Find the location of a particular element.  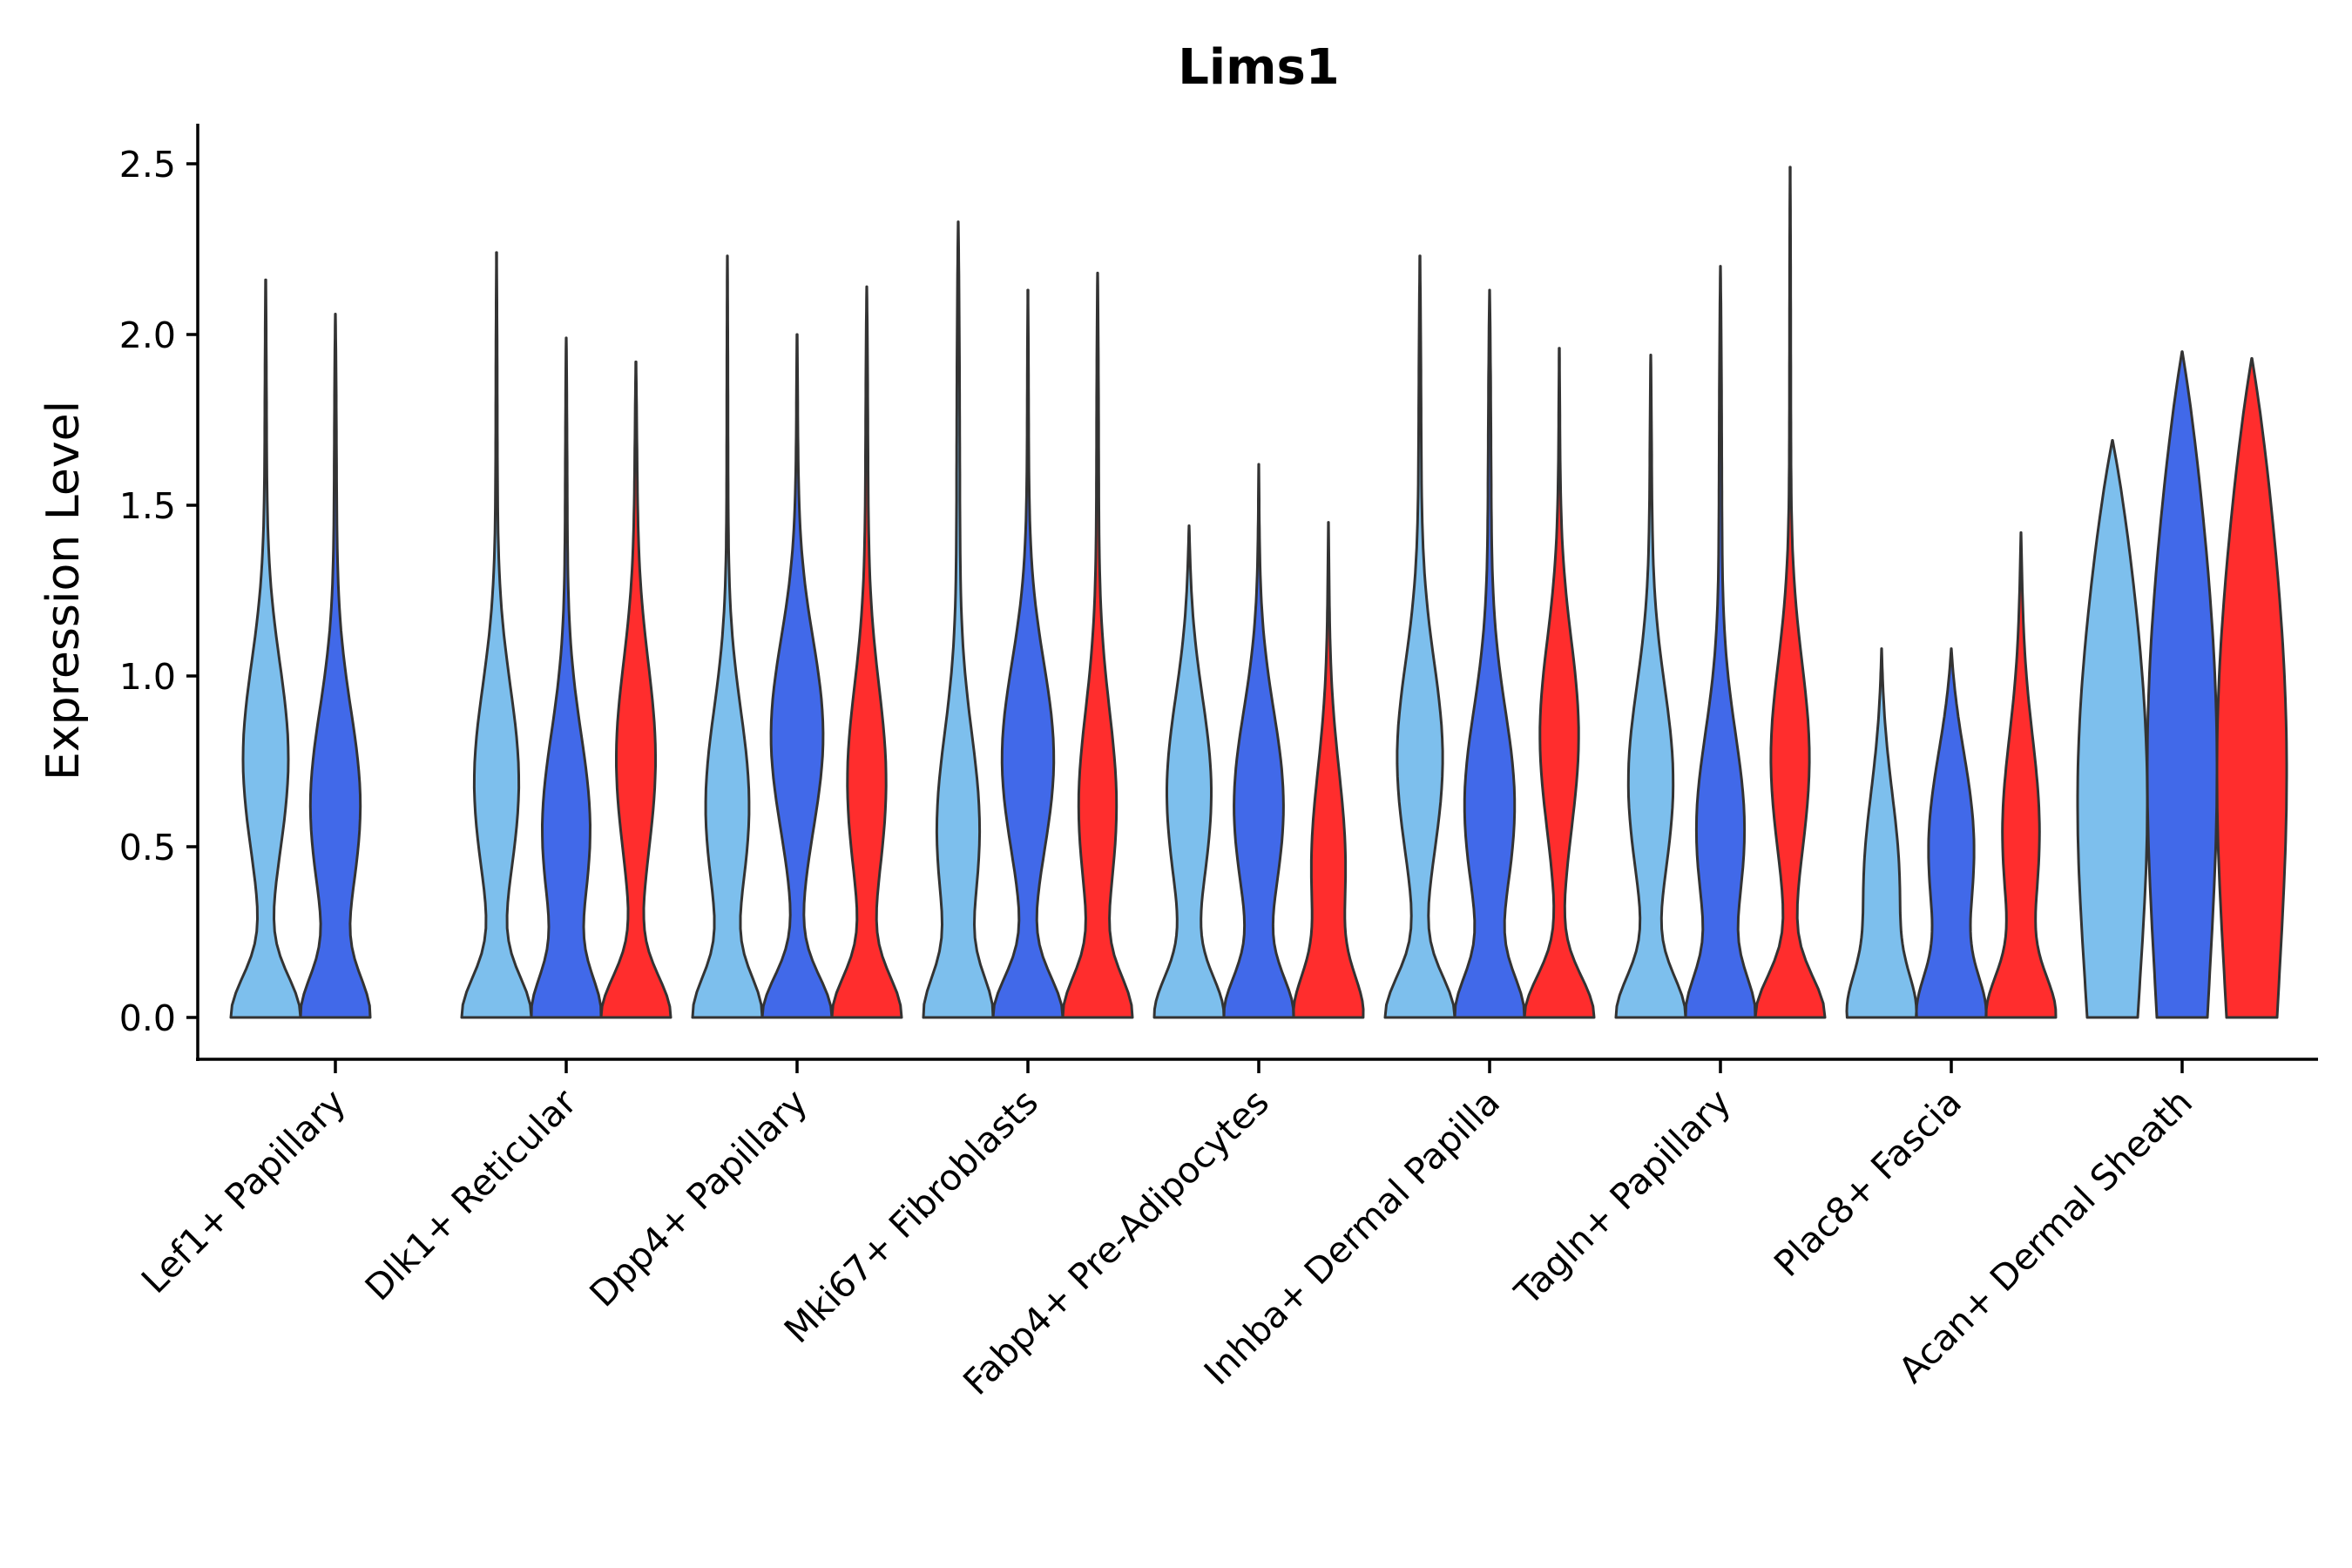

x-tick-label: Mki67+ Fibroblasts is located at coordinates (911, 1216).